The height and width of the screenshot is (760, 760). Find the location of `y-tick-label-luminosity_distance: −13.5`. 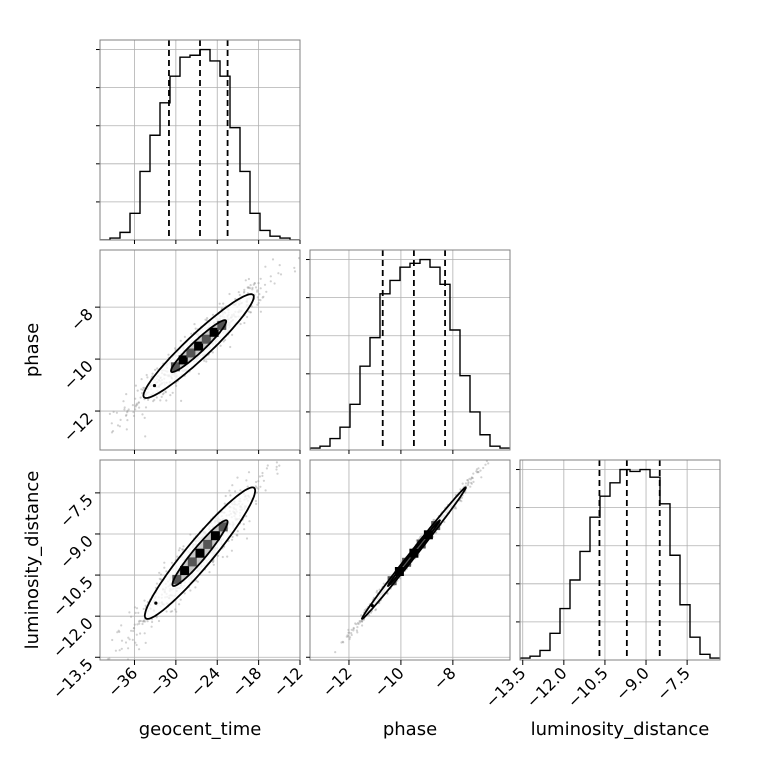

y-tick-label-luminosity_distance: −13.5 is located at coordinates (73, 679).